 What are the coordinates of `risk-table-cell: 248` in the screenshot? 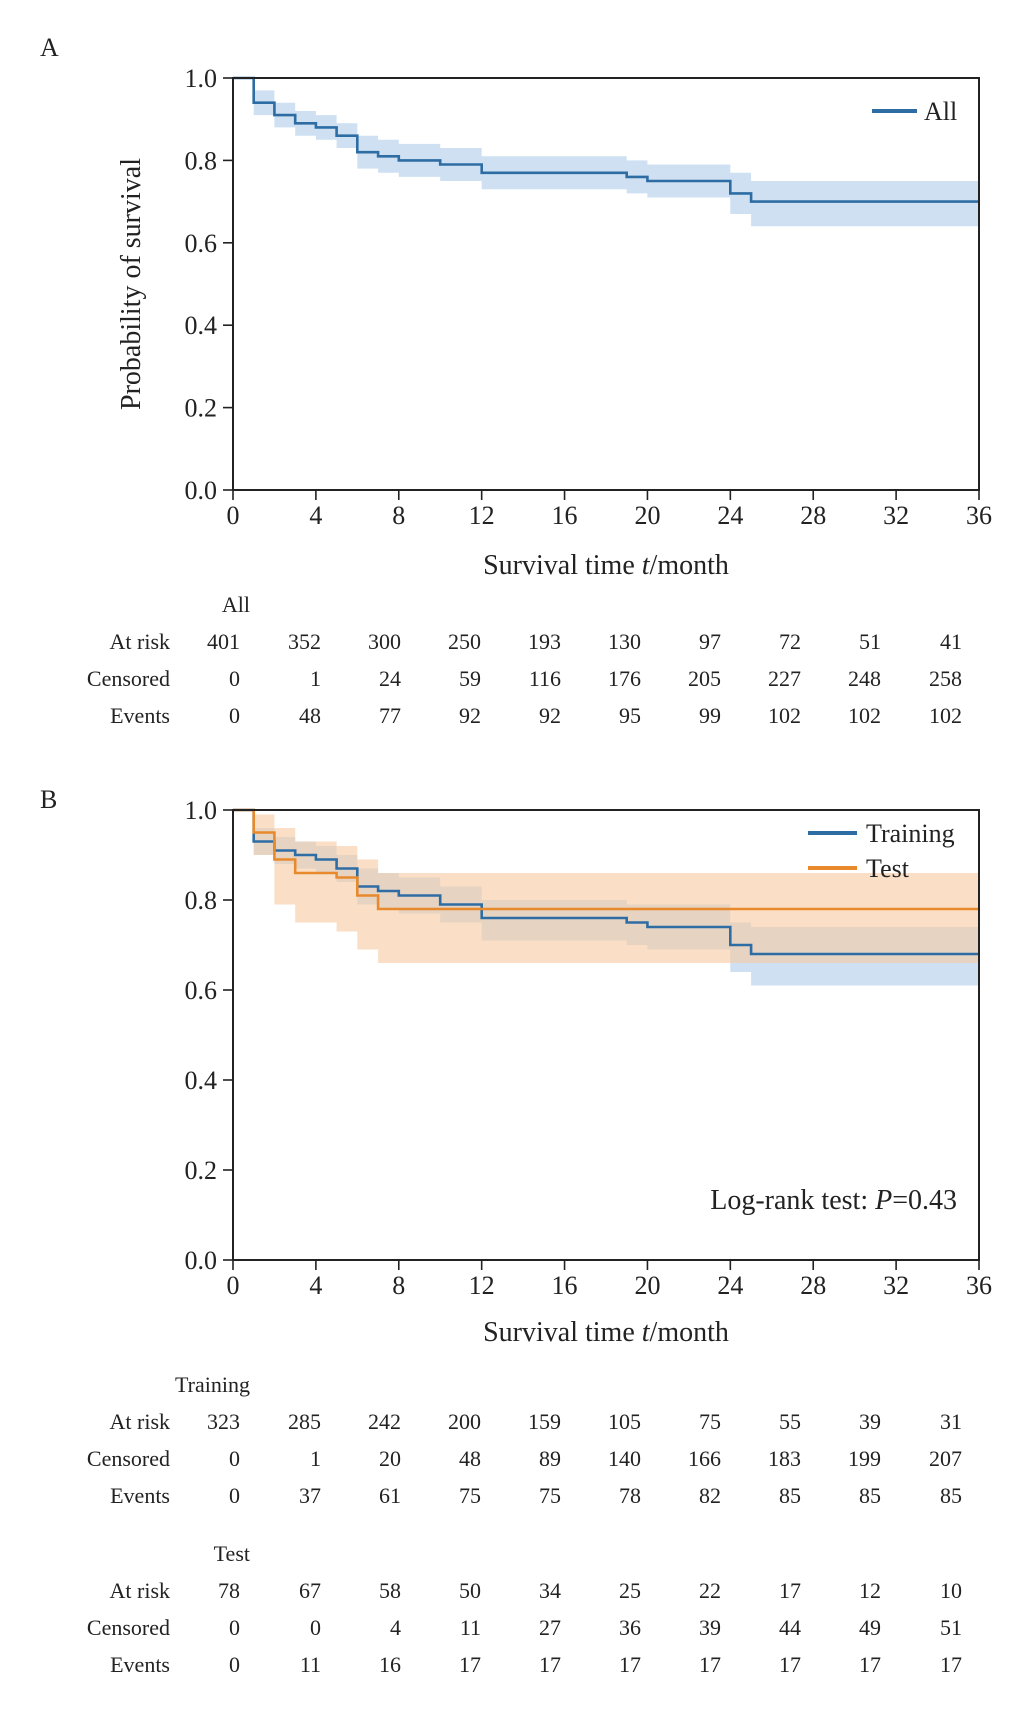 It's located at (864, 678).